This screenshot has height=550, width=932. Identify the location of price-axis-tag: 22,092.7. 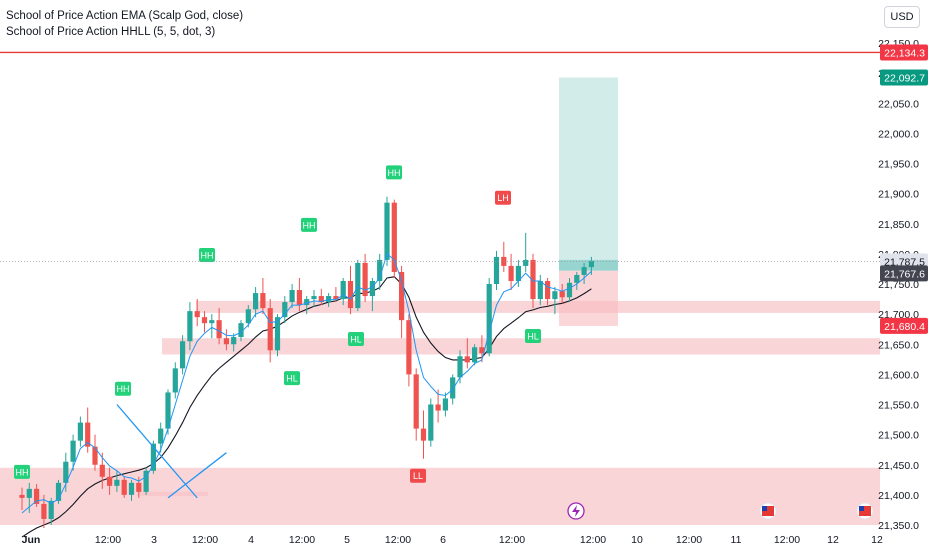
(904, 77).